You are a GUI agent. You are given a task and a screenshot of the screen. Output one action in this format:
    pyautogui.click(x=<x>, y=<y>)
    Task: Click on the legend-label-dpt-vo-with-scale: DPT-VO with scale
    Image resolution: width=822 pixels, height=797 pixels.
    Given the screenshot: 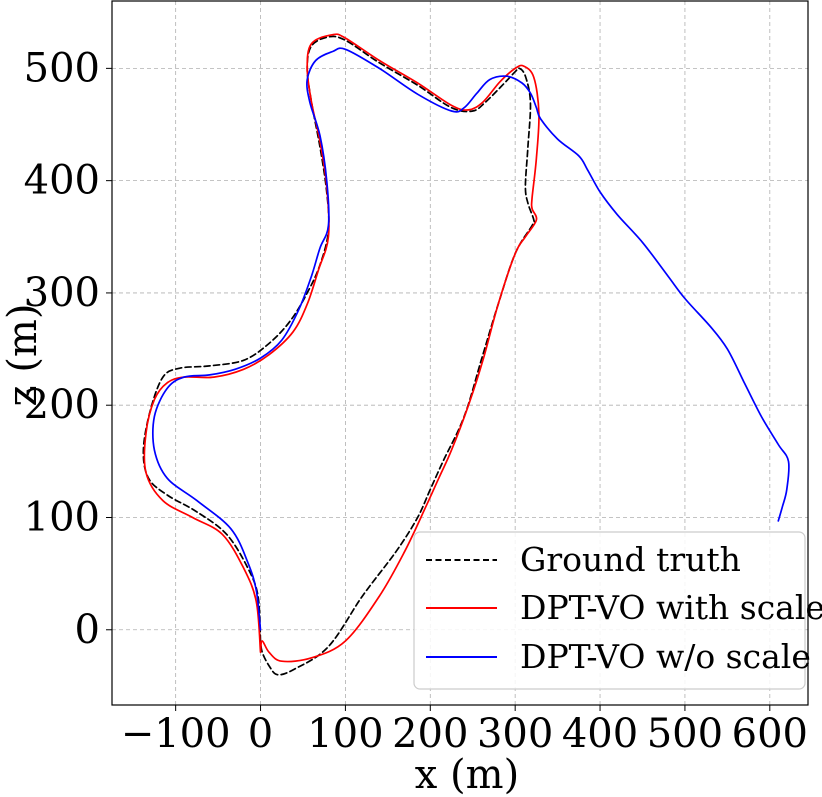 What is the action you would take?
    pyautogui.click(x=671, y=607)
    